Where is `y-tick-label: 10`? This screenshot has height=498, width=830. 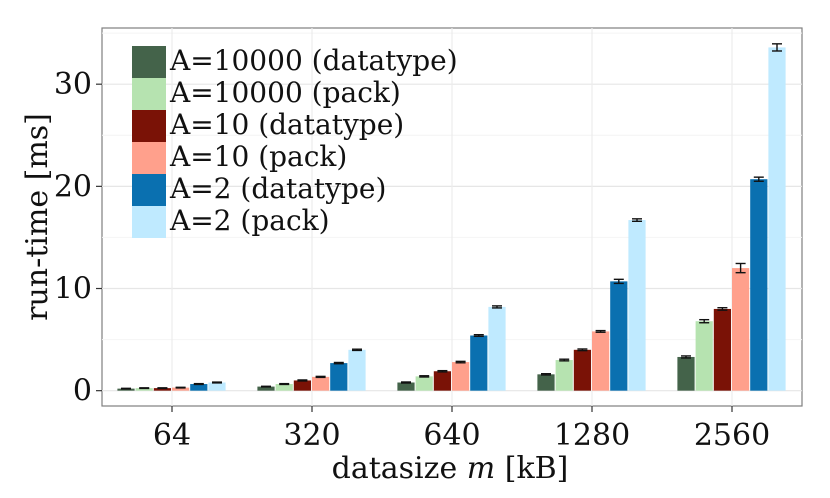 y-tick-label: 10 is located at coordinates (73, 289).